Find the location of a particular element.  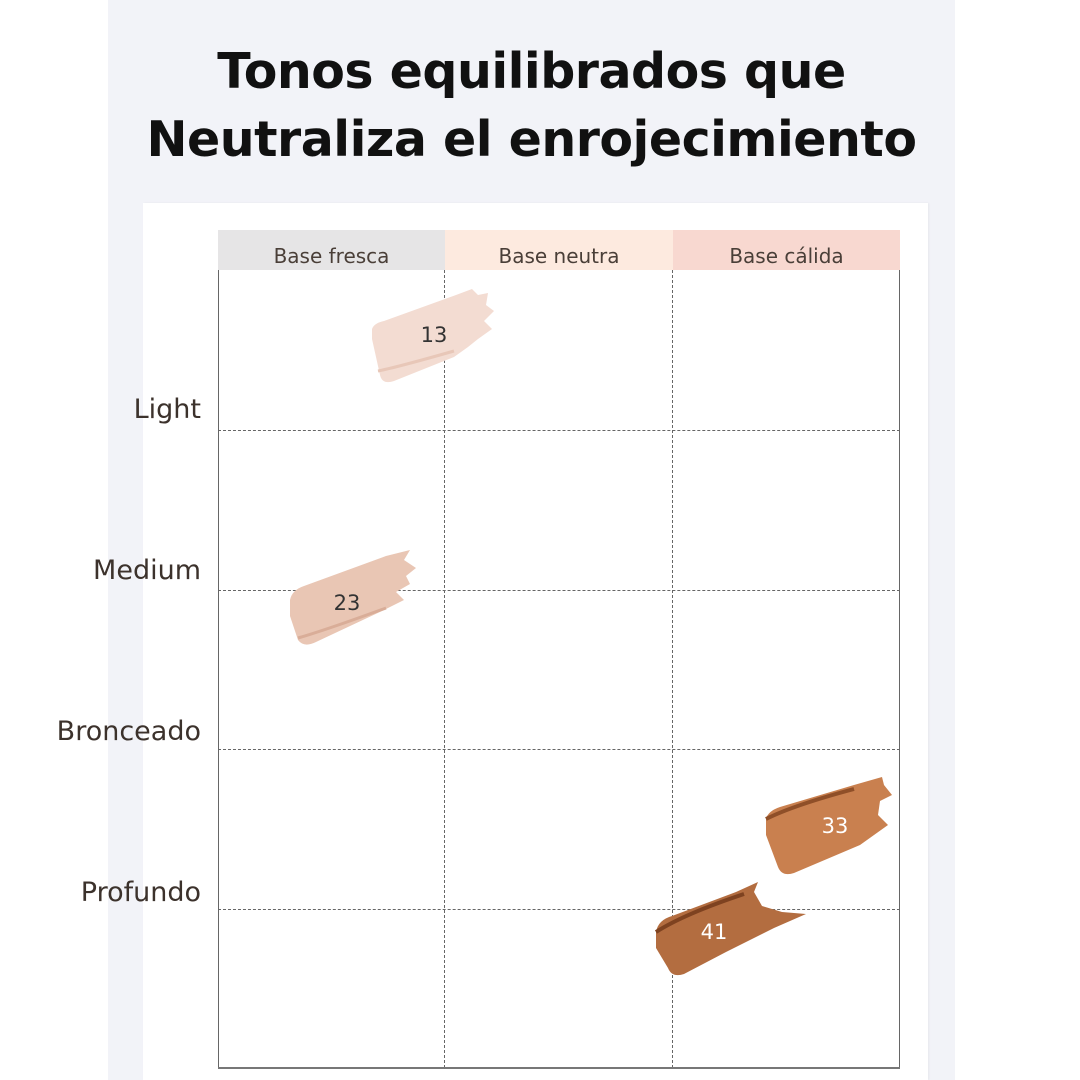

title-line-1: Tonos equilibrados que is located at coordinates (531, 71).